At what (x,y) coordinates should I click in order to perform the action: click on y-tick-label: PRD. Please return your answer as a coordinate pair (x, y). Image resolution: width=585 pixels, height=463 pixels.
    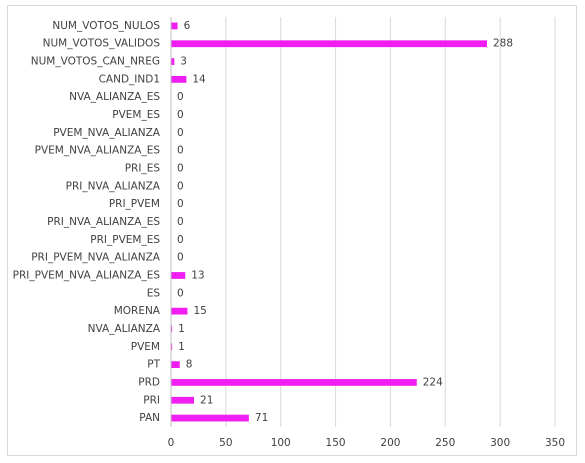
    Looking at the image, I should click on (149, 382).